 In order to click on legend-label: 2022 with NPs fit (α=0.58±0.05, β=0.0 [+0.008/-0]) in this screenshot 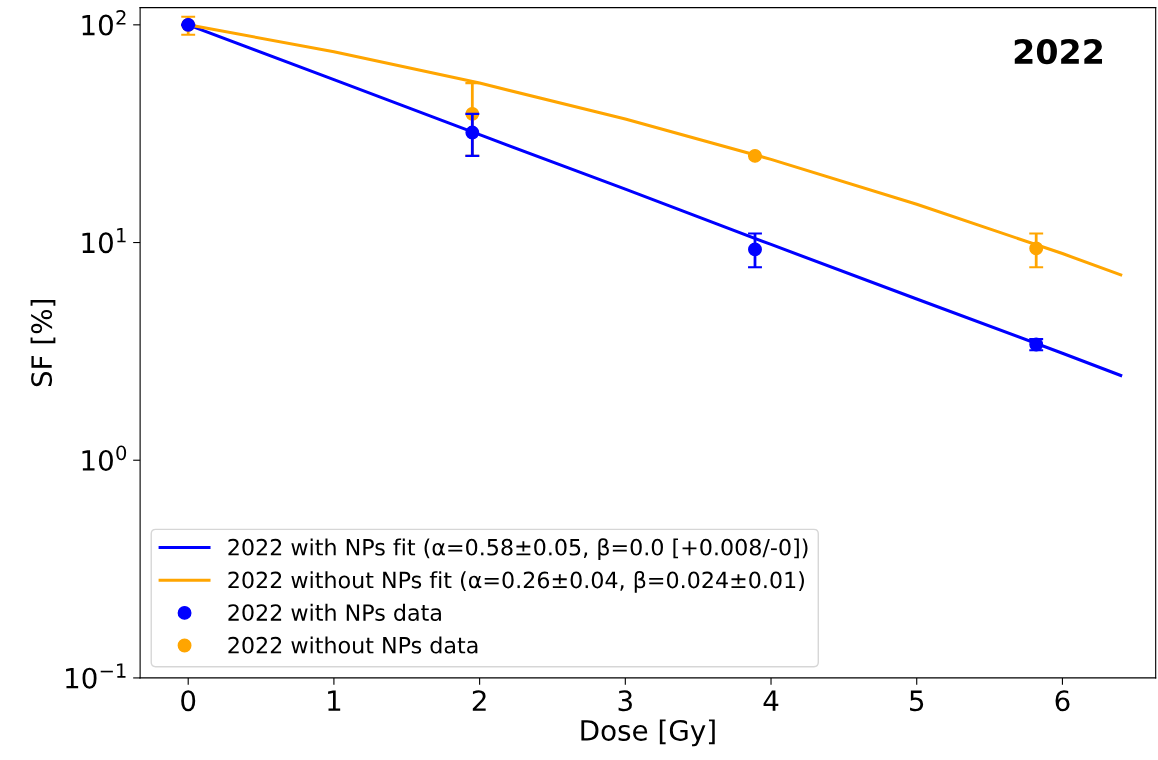, I will do `click(518, 549)`.